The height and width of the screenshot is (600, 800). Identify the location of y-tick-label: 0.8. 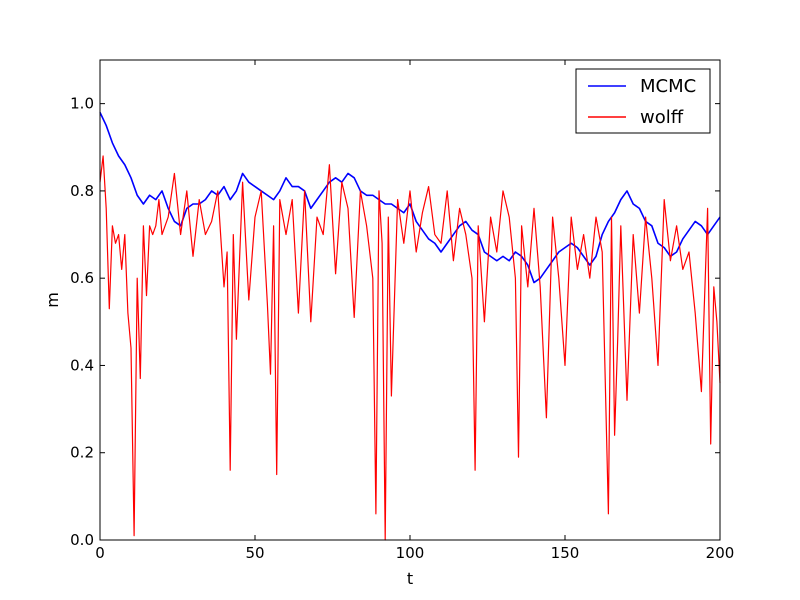
(82, 191).